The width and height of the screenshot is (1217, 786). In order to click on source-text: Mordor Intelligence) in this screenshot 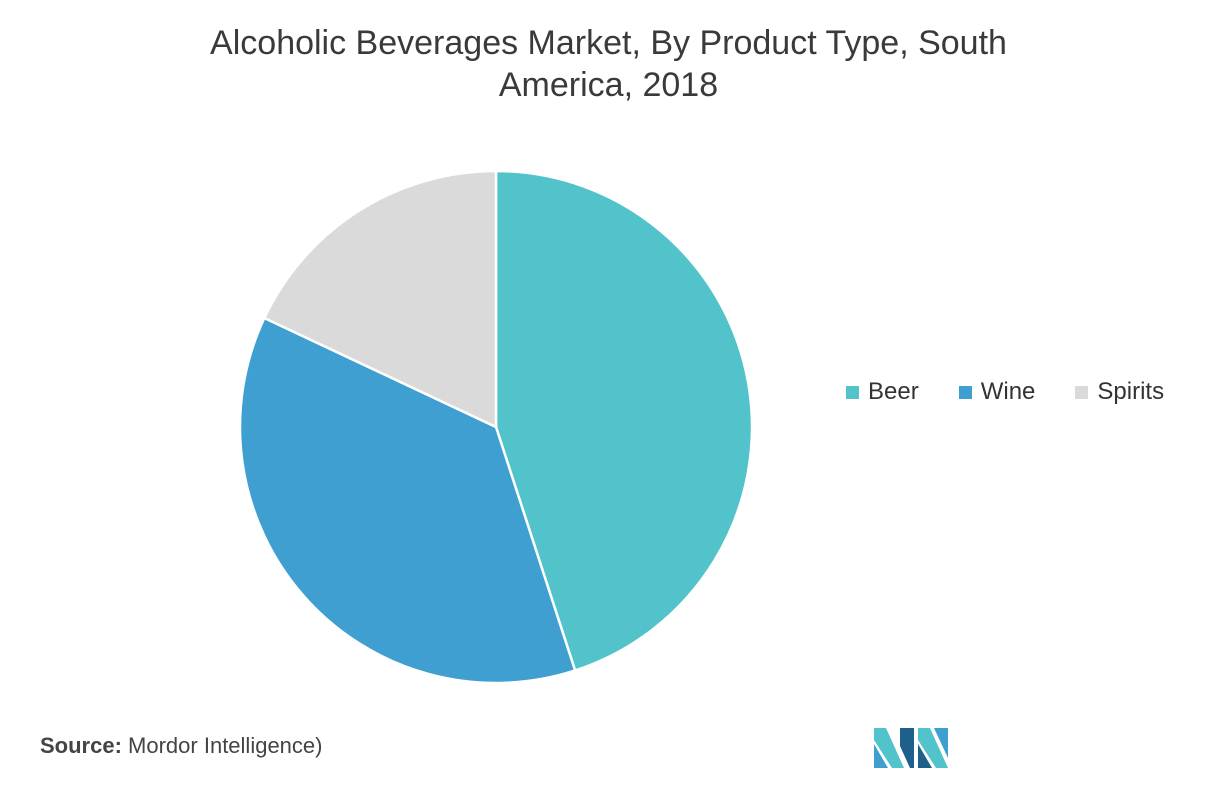, I will do `click(225, 745)`.